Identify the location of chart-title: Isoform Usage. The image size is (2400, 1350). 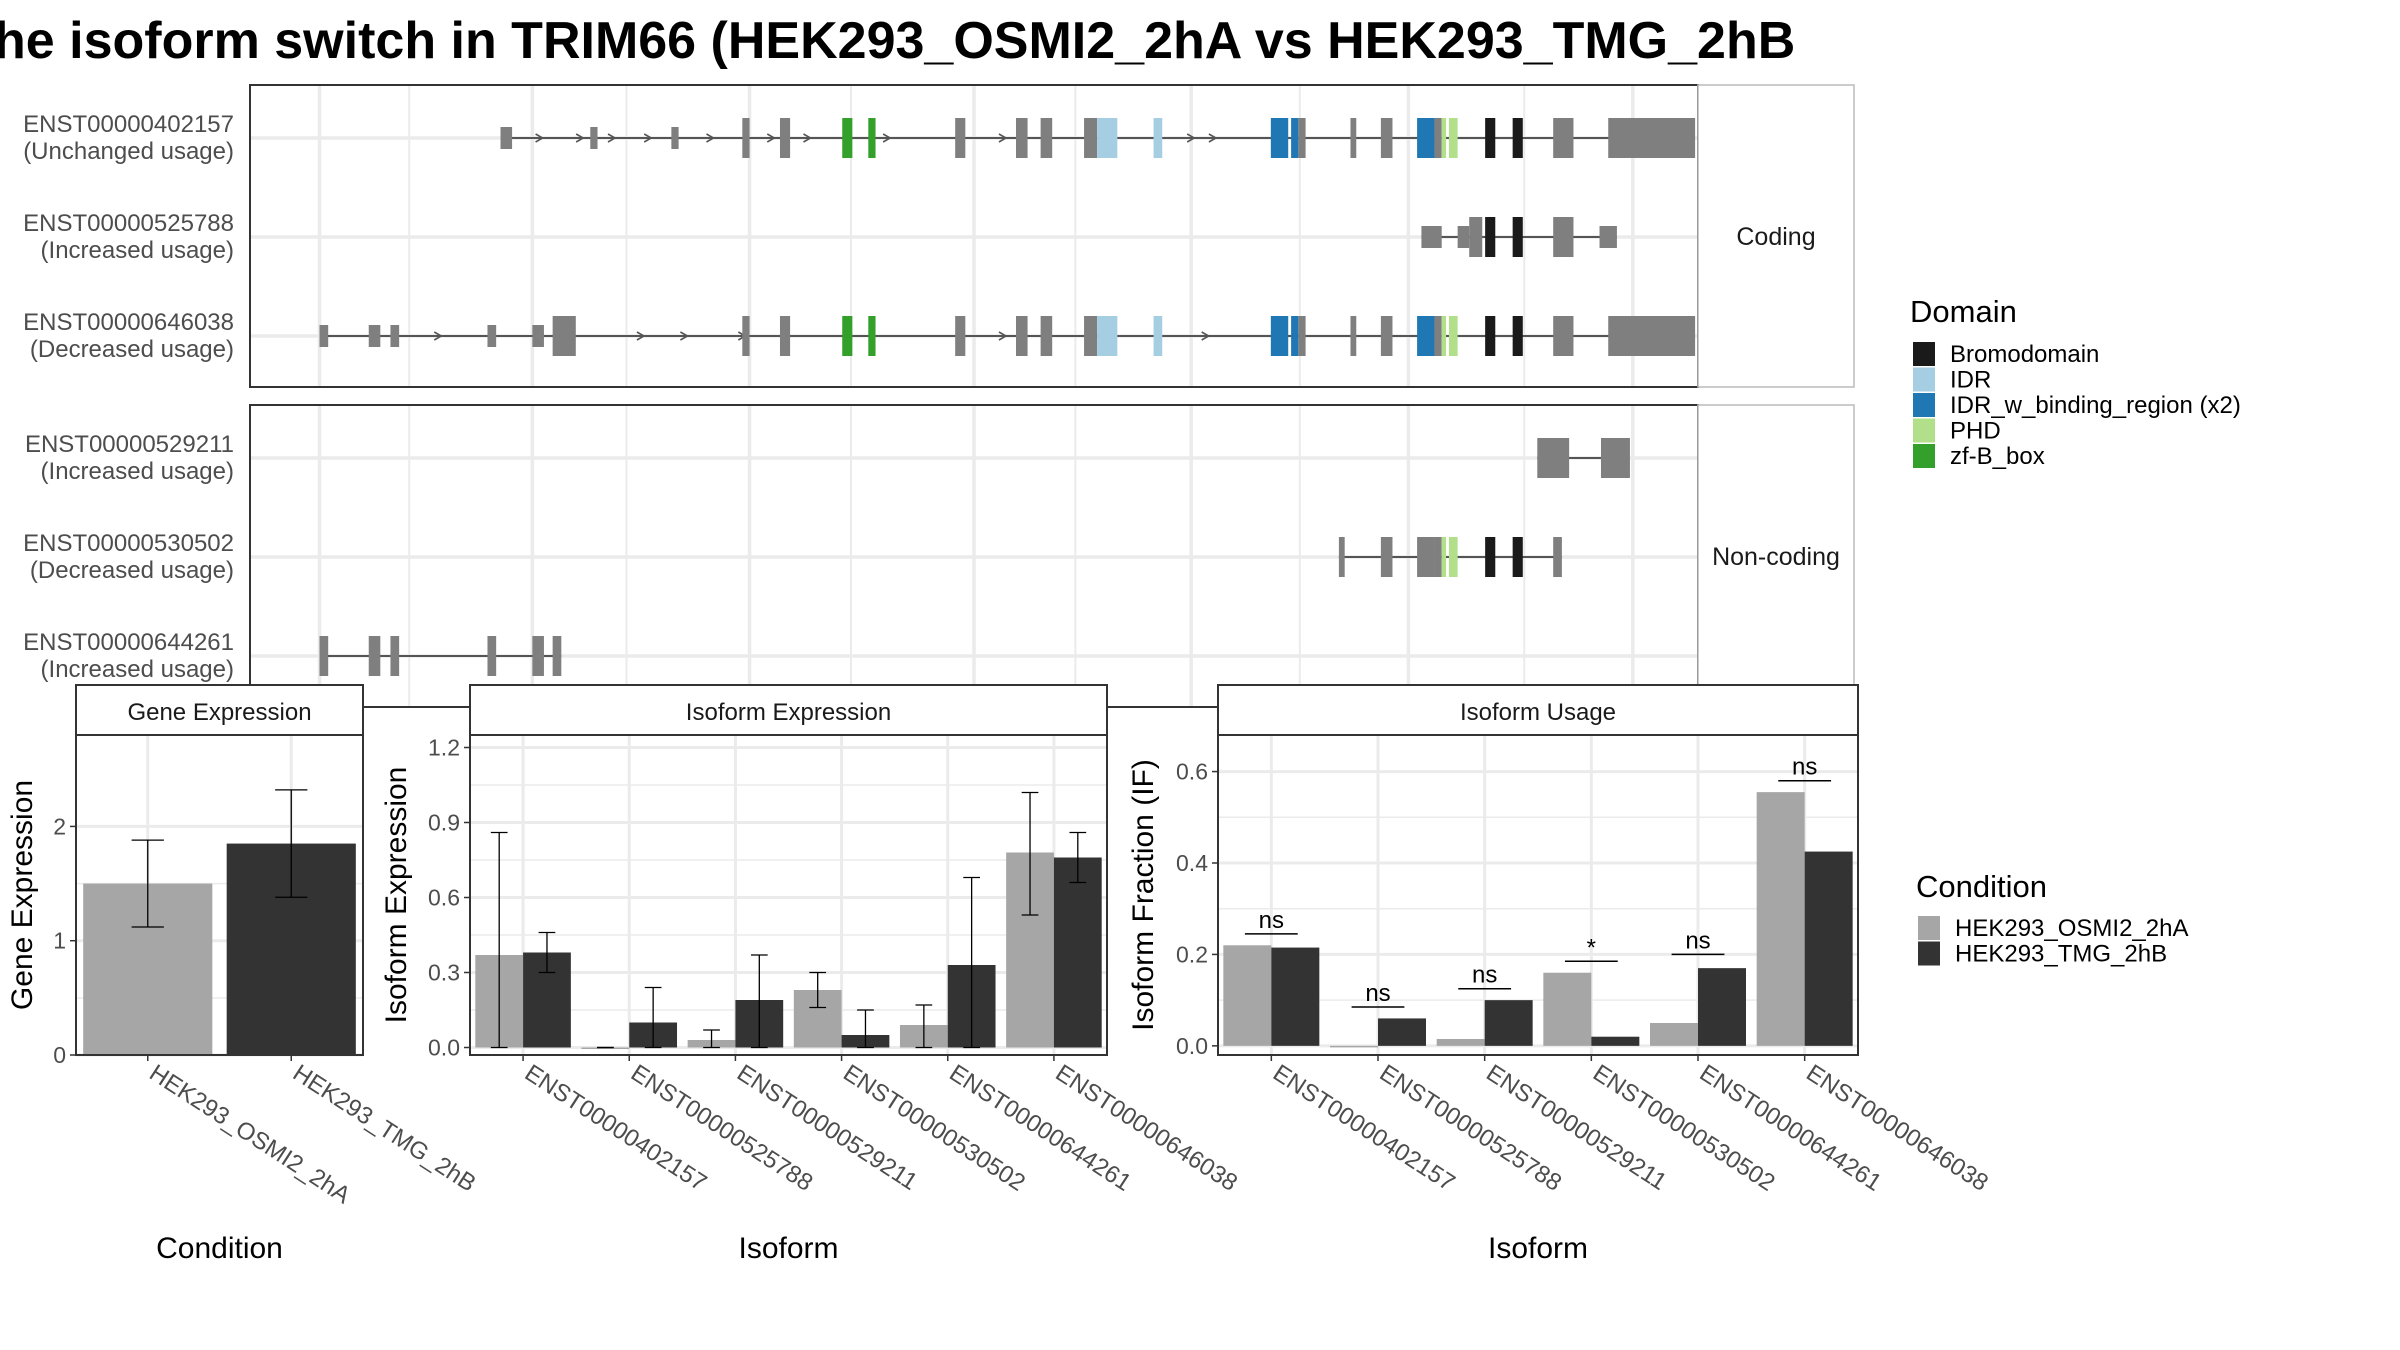
(1538, 712).